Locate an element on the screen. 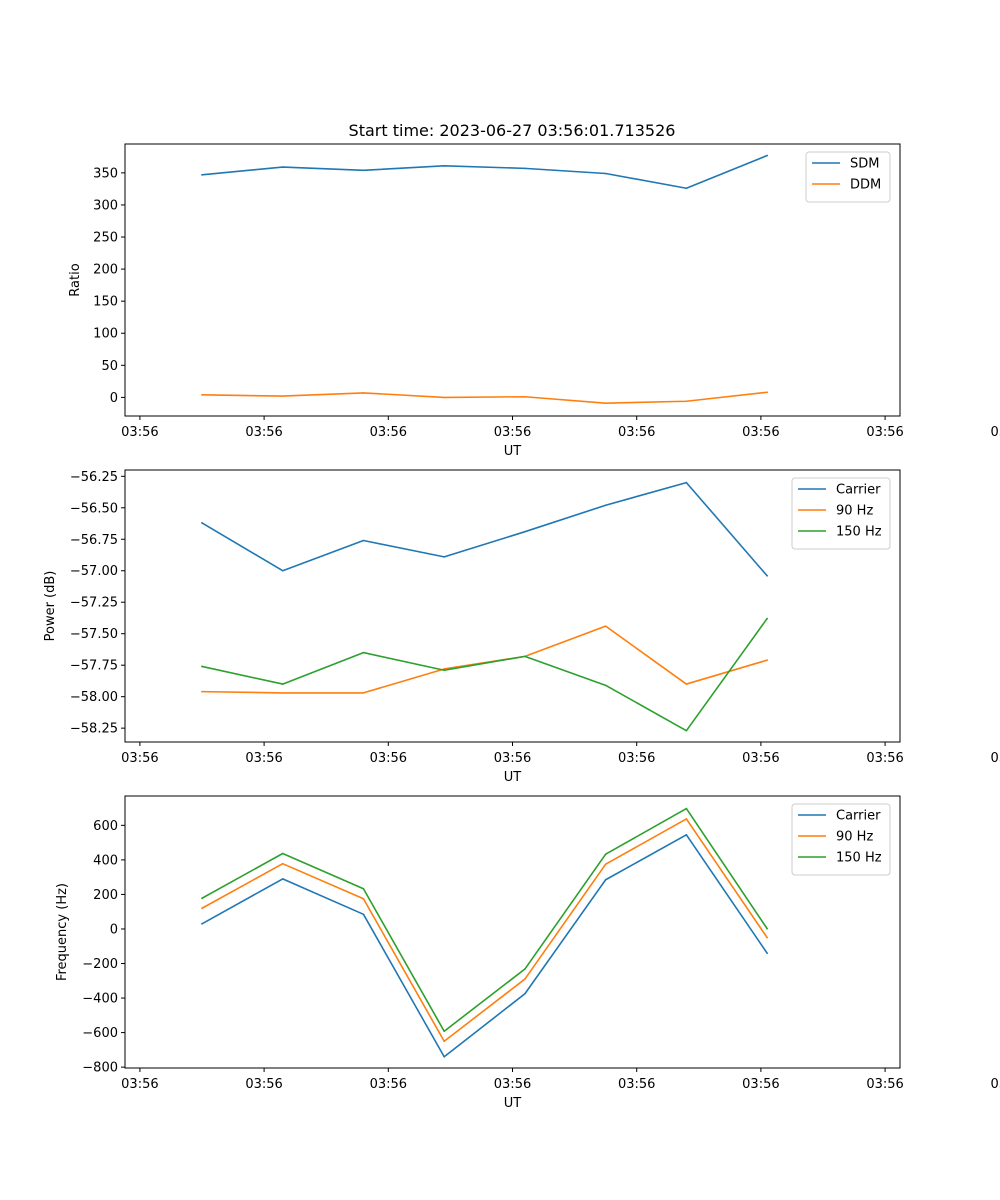  y-tick-label: −56.25 is located at coordinates (94, 477).